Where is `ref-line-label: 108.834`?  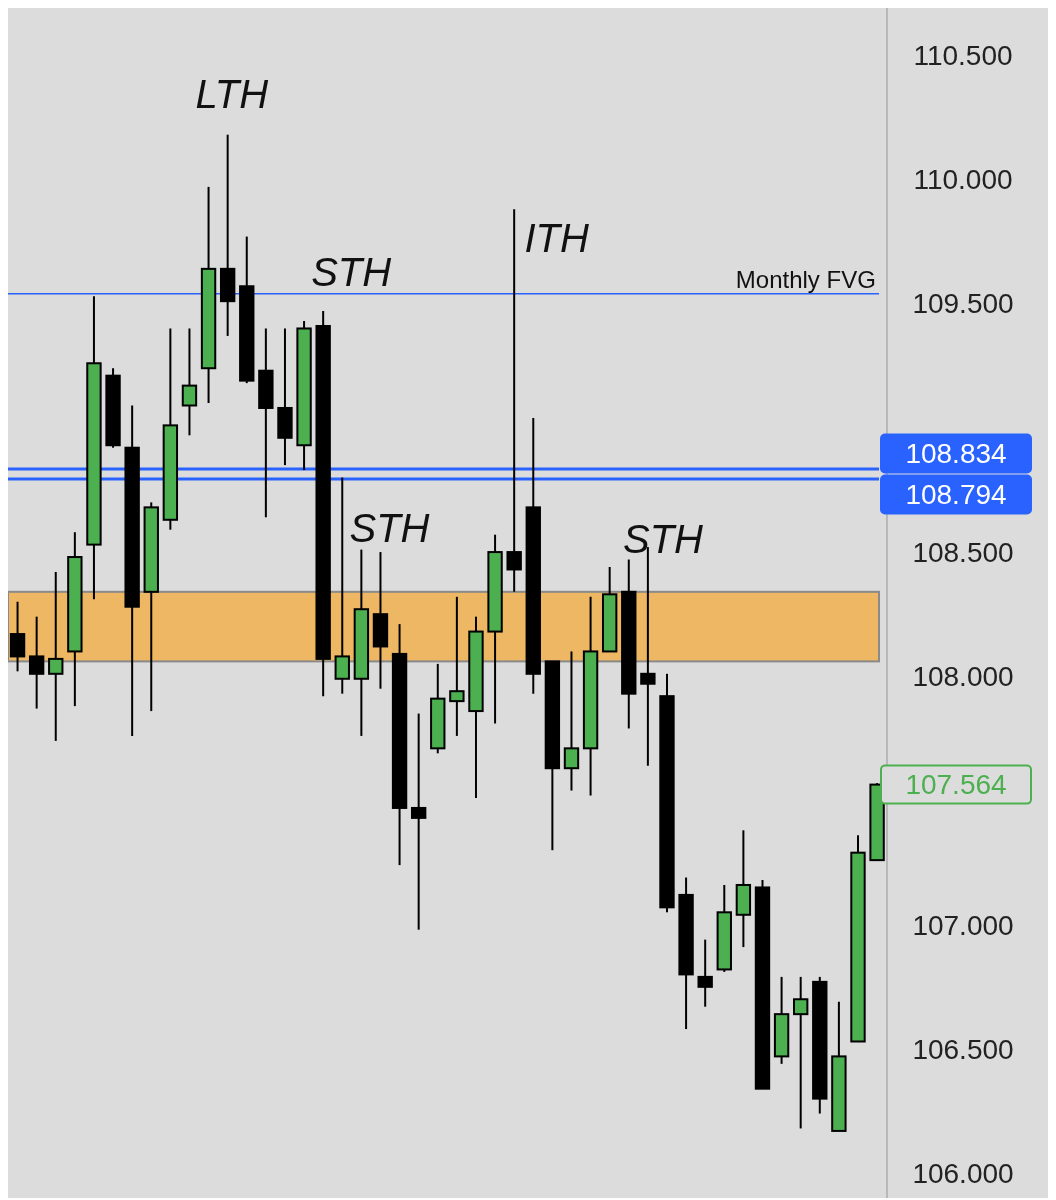 ref-line-label: 108.834 is located at coordinates (956, 454).